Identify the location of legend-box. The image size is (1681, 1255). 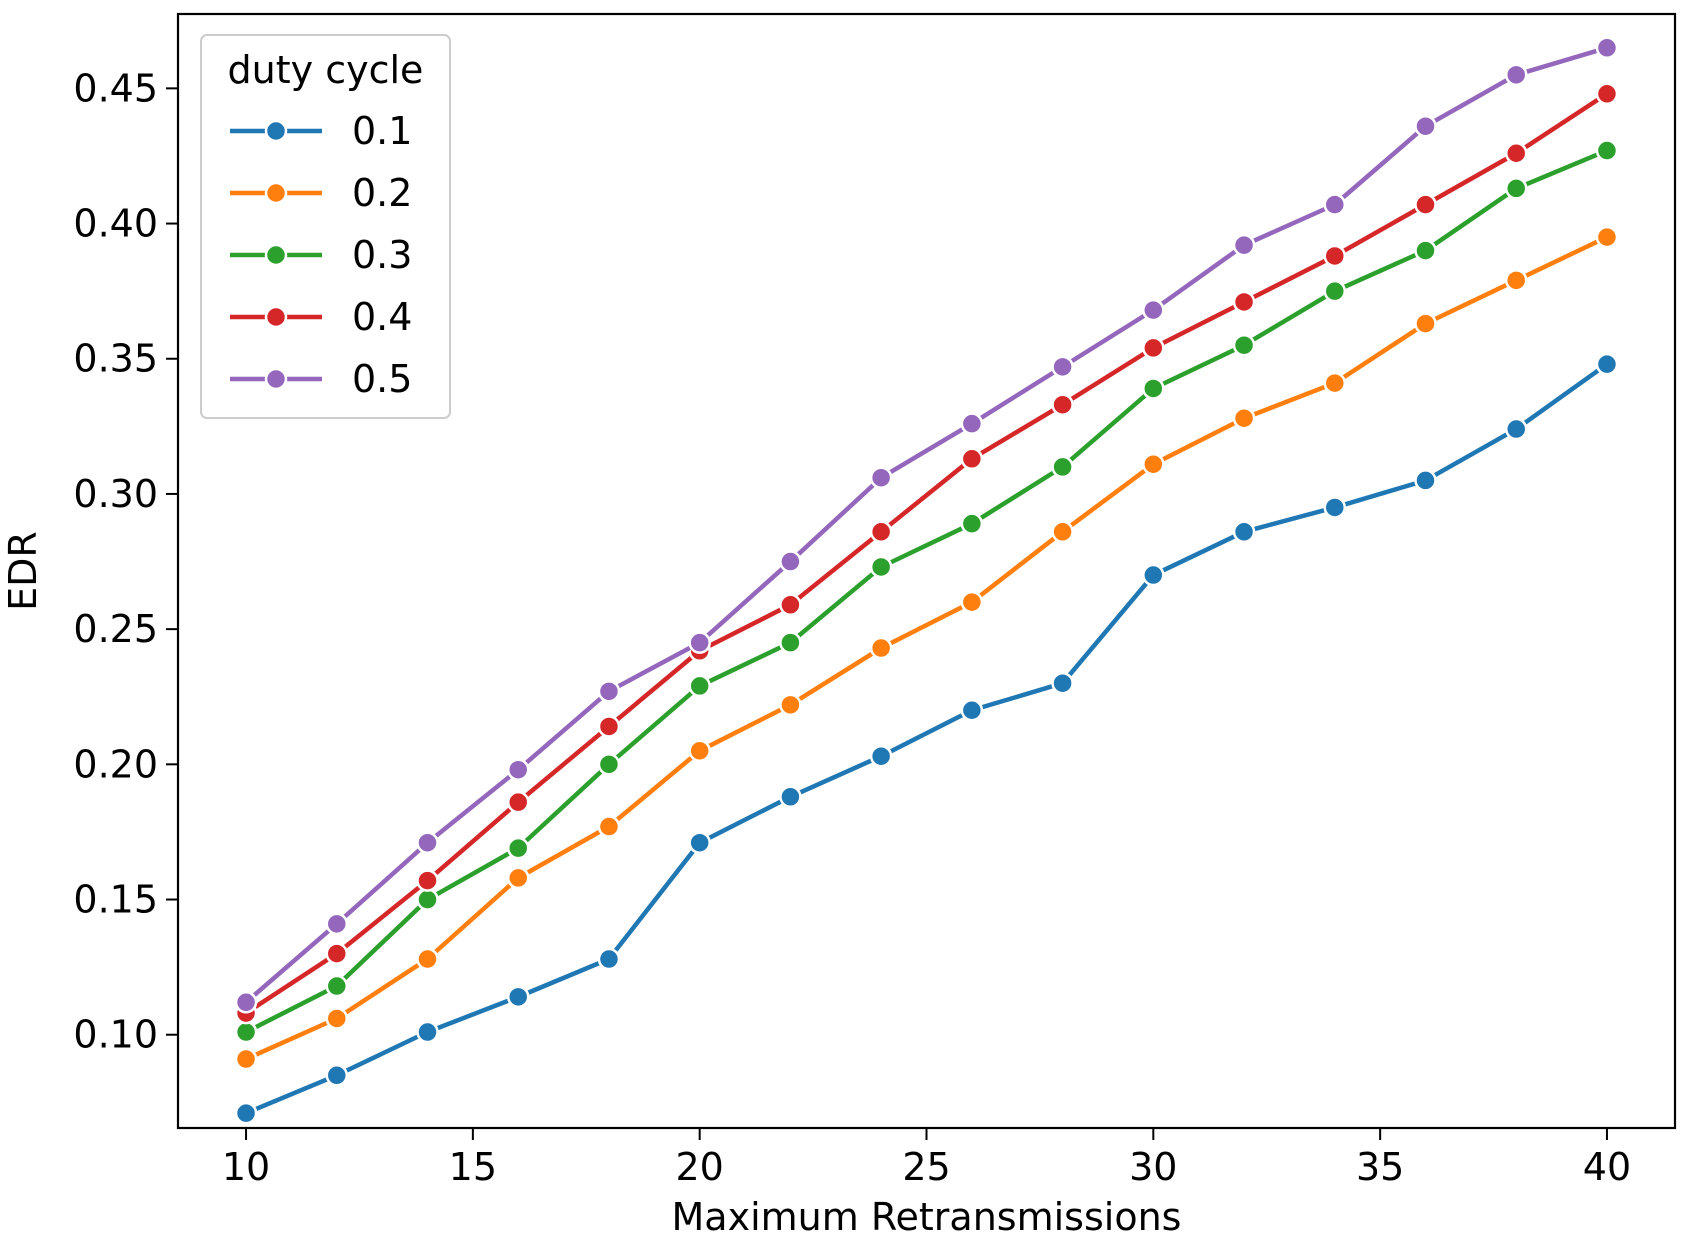
(325, 226).